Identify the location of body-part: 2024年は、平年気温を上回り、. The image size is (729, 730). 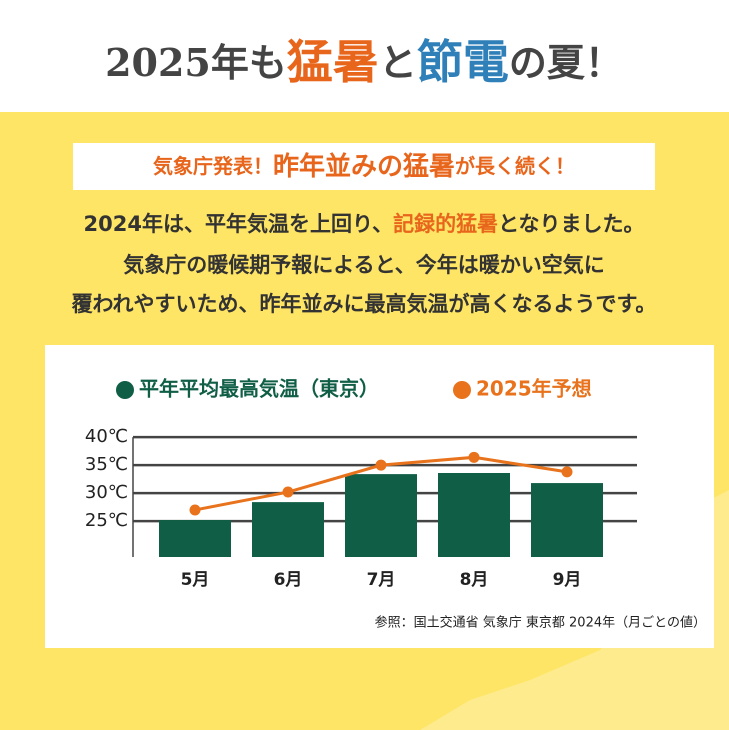
(239, 224).